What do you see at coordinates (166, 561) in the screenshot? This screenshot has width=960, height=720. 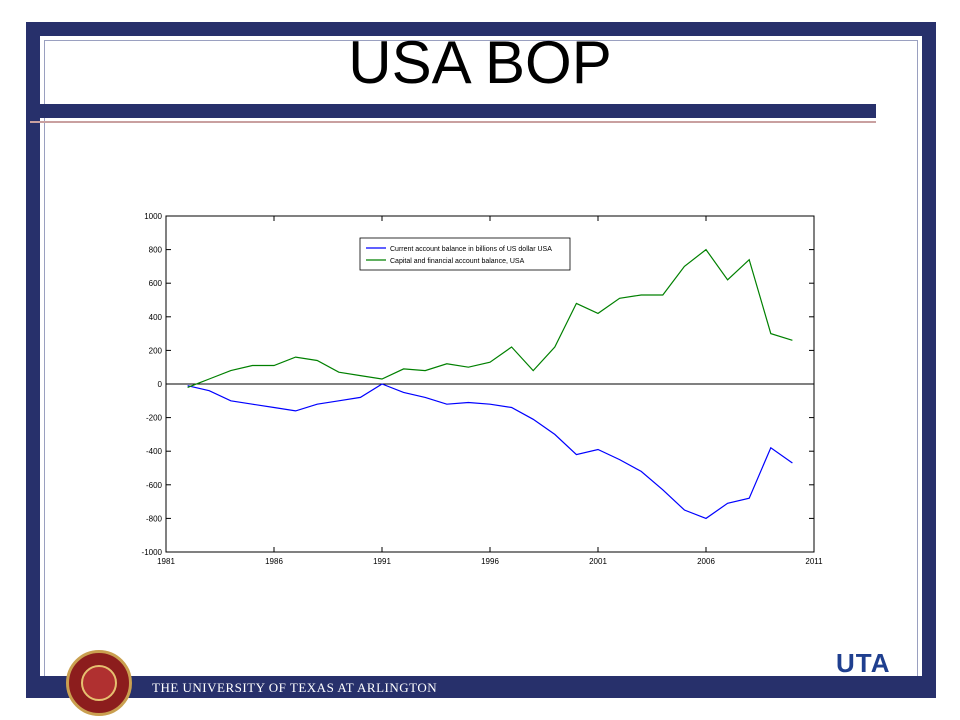 I see `x-tick-label: 1981` at bounding box center [166, 561].